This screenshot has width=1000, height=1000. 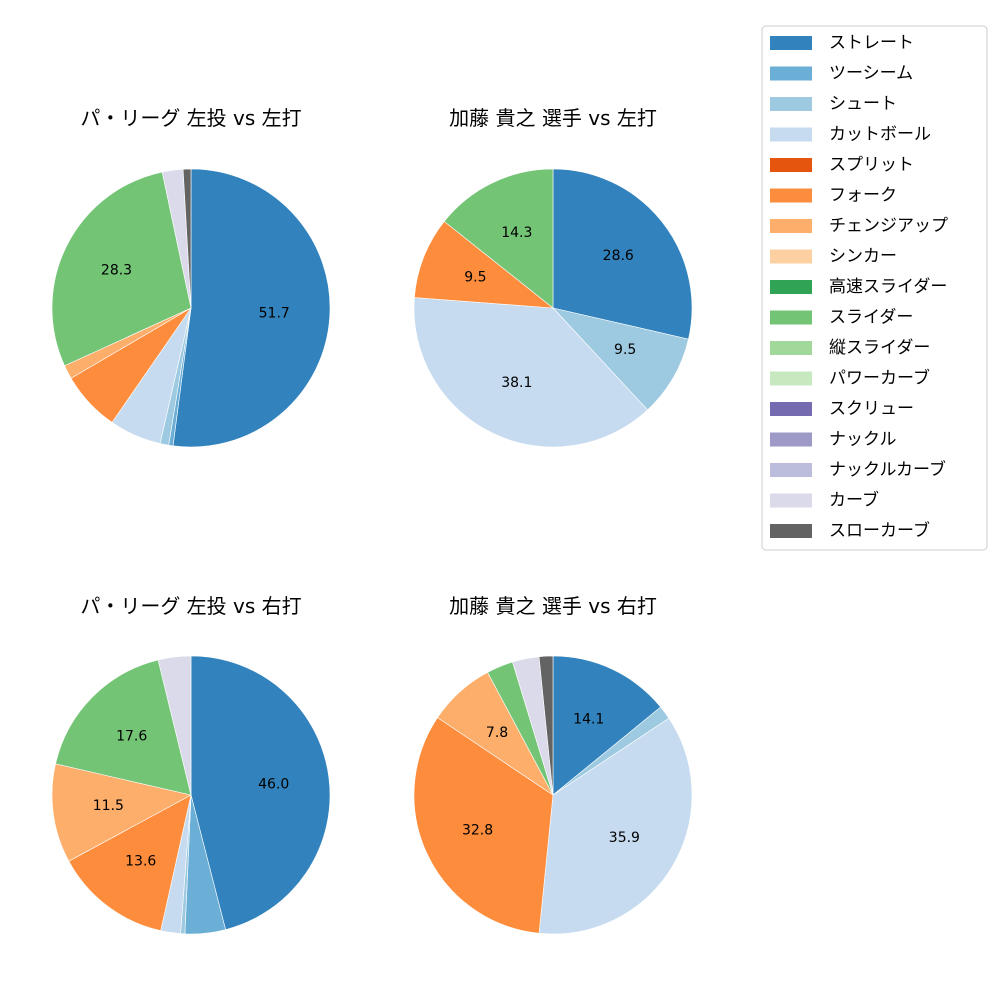 I want to click on legend-frame, so click(x=874, y=288).